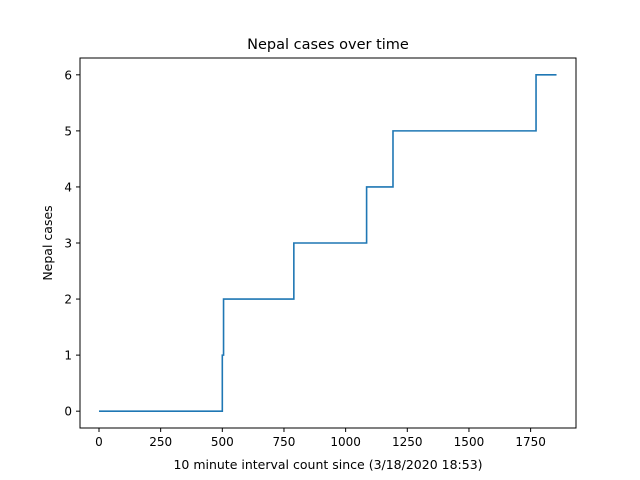  What do you see at coordinates (328, 45) in the screenshot?
I see `chart-title: Nepal cases over time` at bounding box center [328, 45].